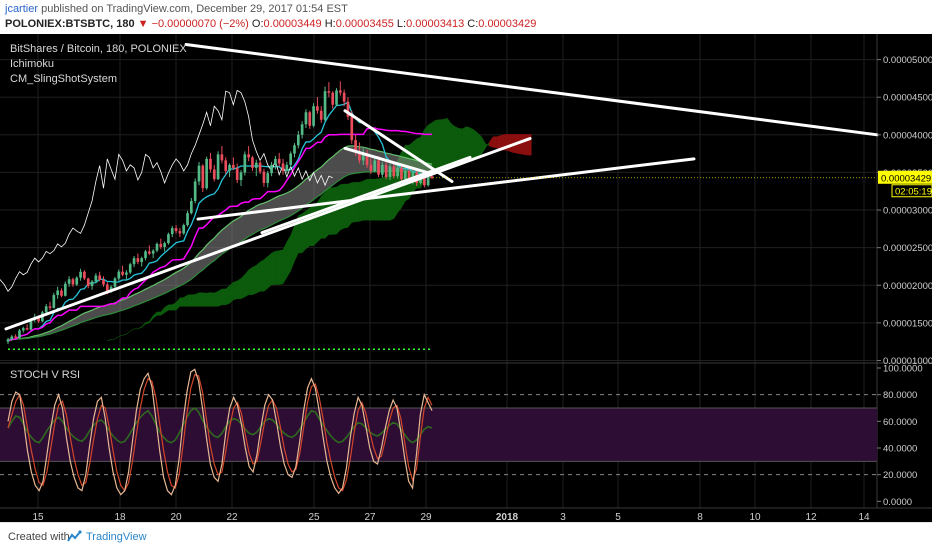  What do you see at coordinates (507, 24) in the screenshot?
I see `close-value: 0.00003429` at bounding box center [507, 24].